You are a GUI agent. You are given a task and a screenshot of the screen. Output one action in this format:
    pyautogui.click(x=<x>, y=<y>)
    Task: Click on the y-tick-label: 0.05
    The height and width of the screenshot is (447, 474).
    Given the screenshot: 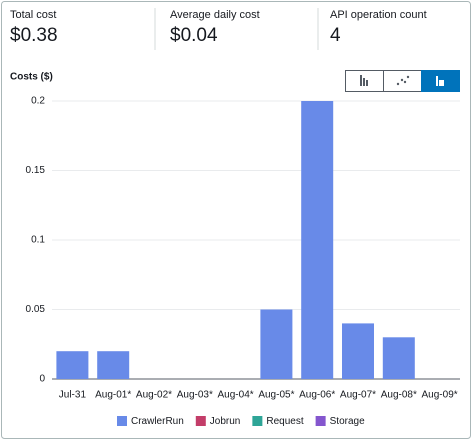 What is the action you would take?
    pyautogui.click(x=36, y=309)
    